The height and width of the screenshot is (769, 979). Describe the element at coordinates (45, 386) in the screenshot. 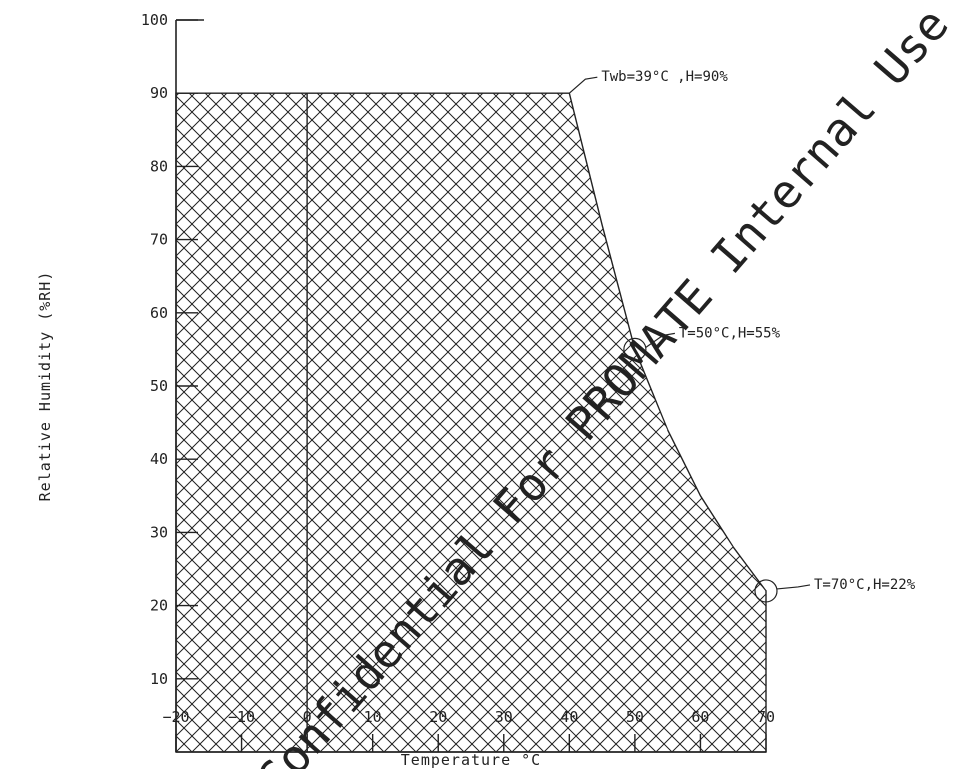

I see `y-axis-title: Relative Humidity (%RH)` at that location.